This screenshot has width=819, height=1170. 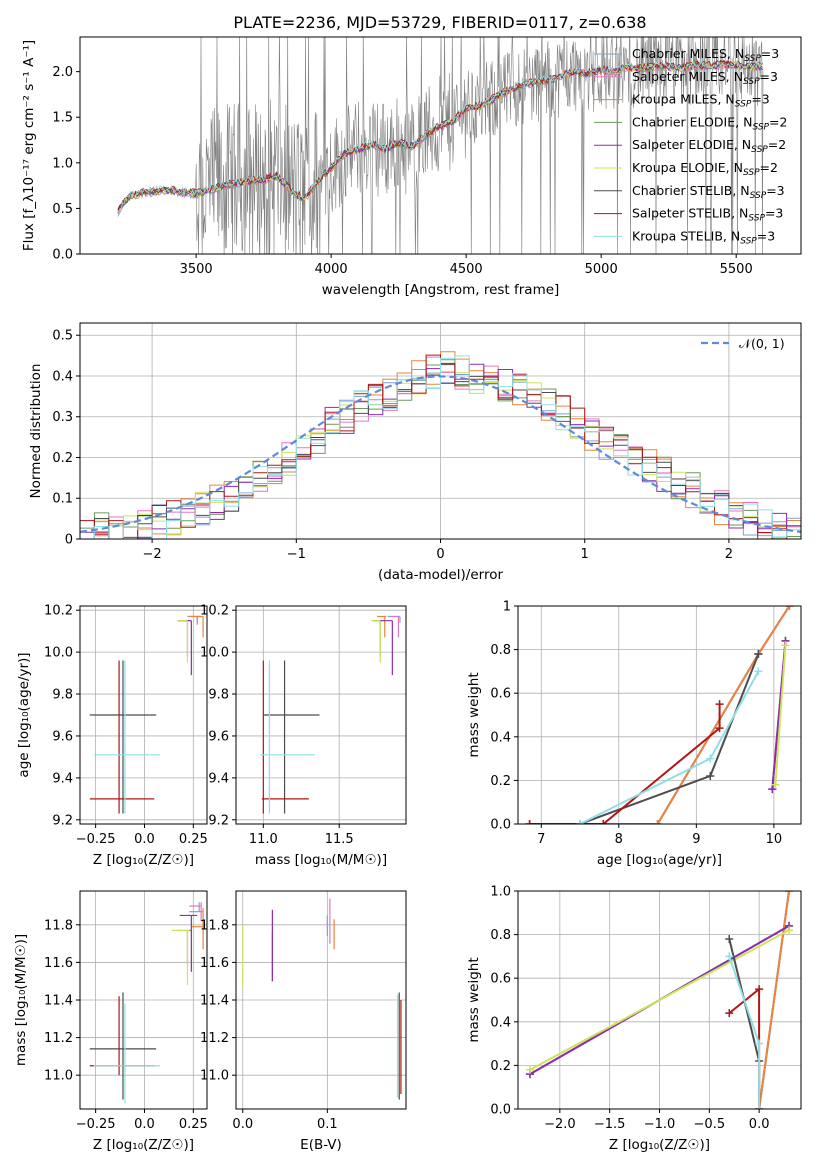 I want to click on x-tick-label: 0.0, so click(x=144, y=1124).